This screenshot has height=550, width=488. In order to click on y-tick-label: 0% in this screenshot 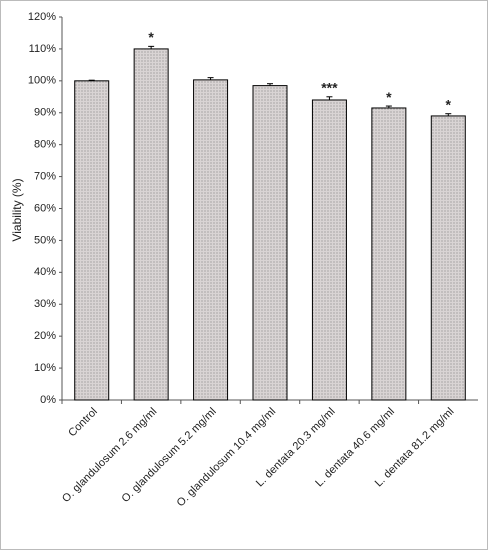, I will do `click(48, 400)`.